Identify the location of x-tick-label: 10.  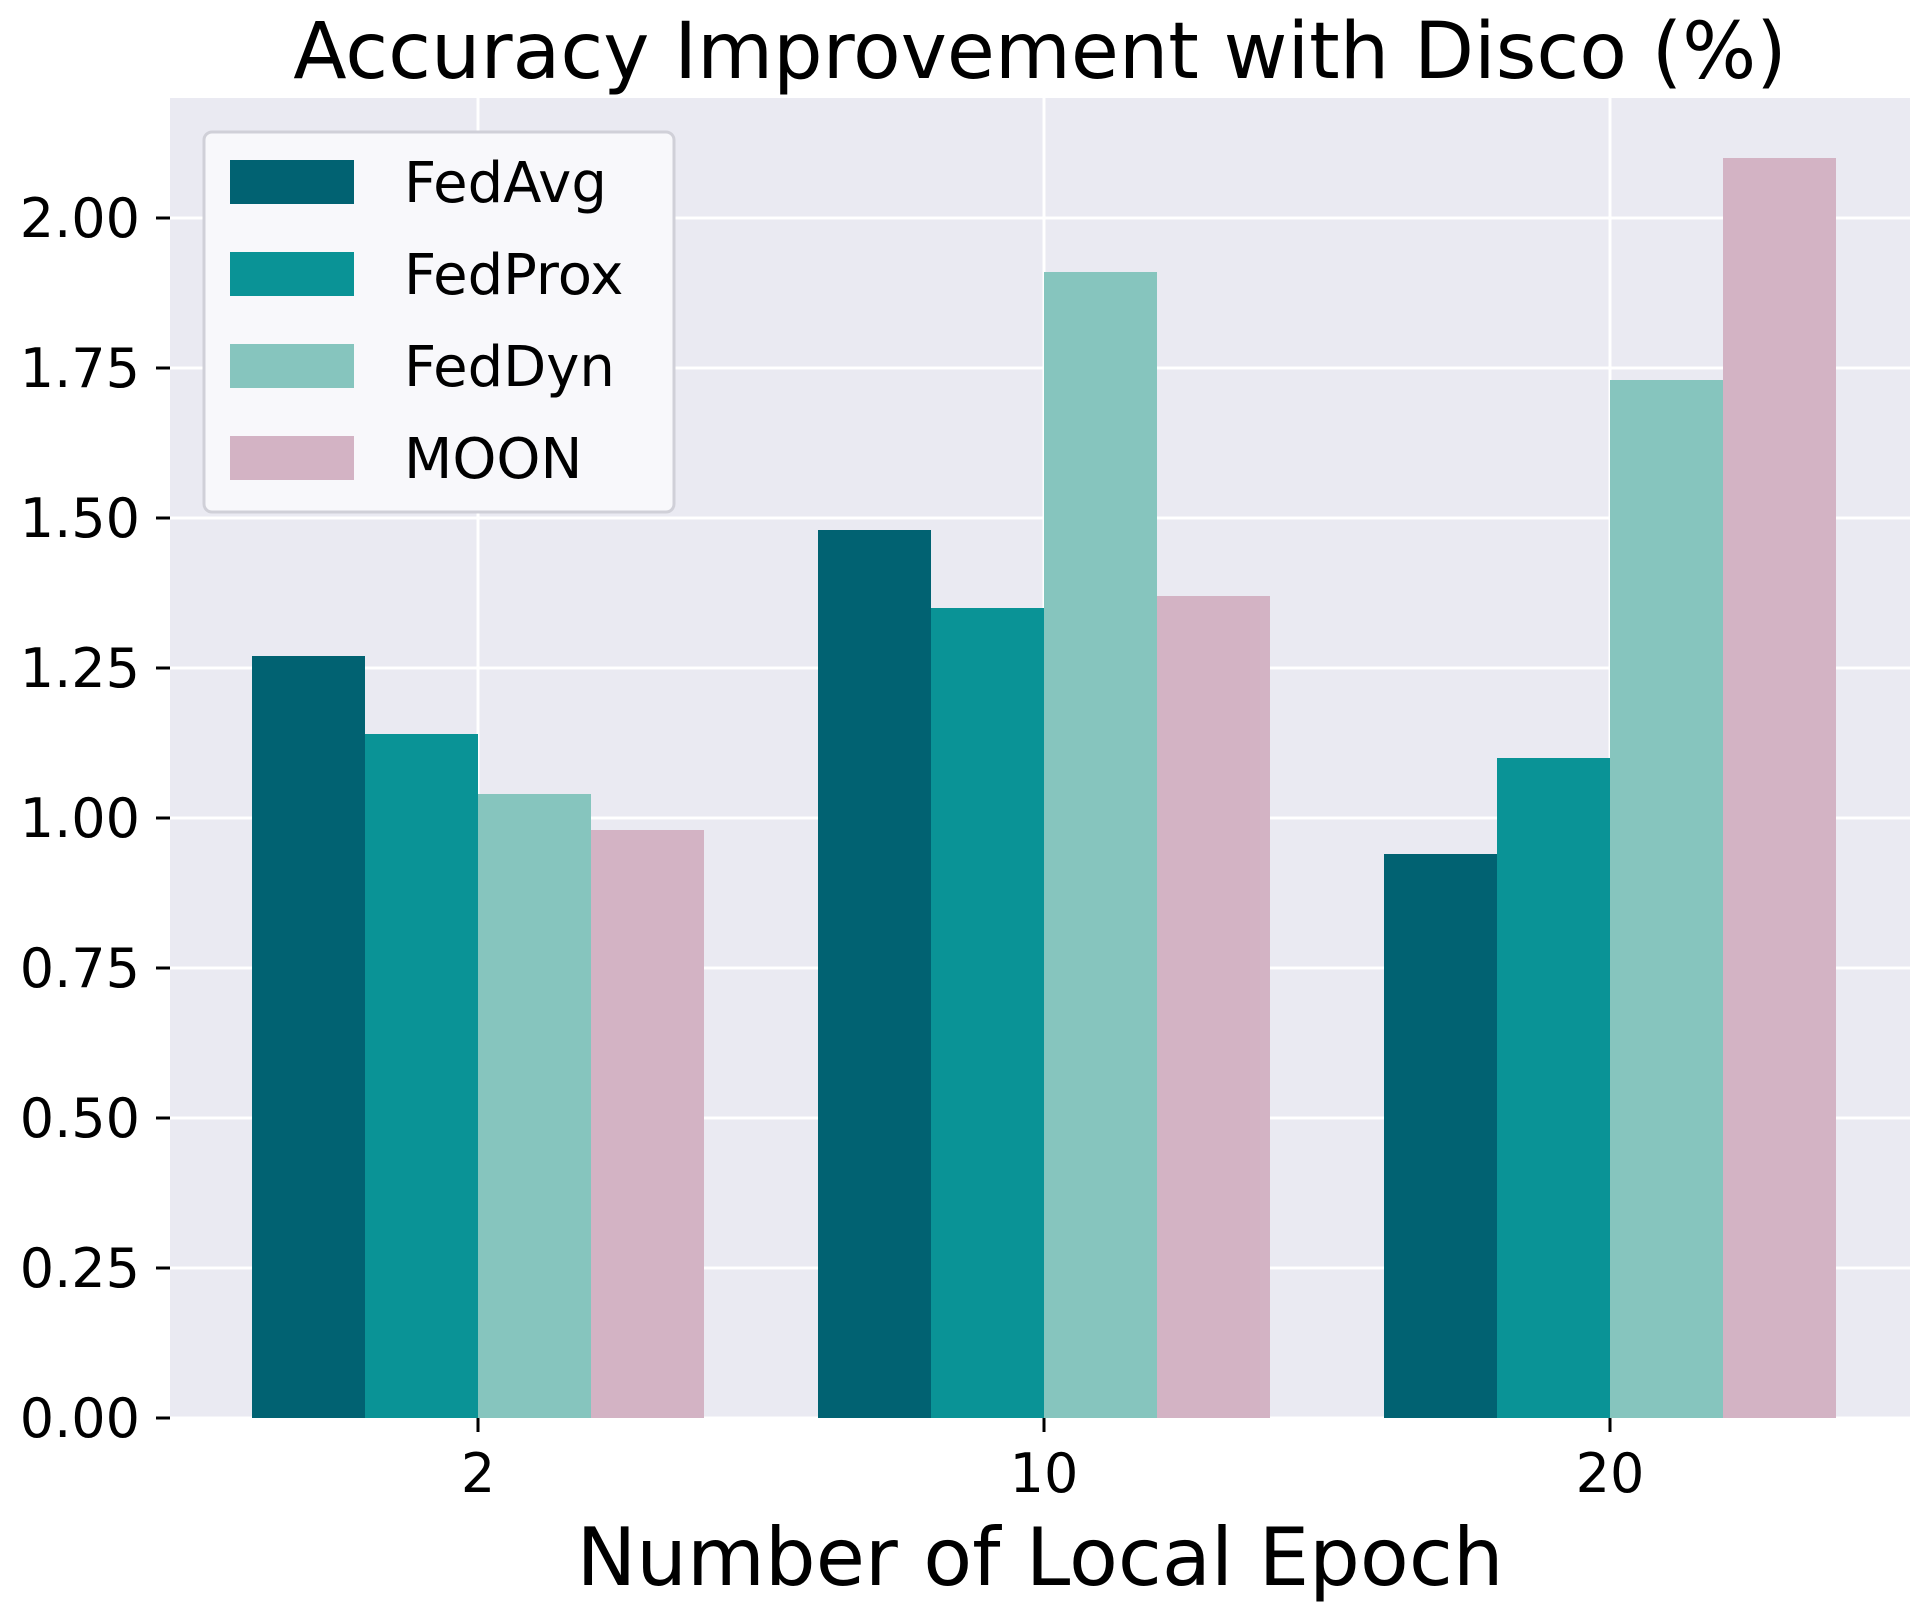
(1044, 1473).